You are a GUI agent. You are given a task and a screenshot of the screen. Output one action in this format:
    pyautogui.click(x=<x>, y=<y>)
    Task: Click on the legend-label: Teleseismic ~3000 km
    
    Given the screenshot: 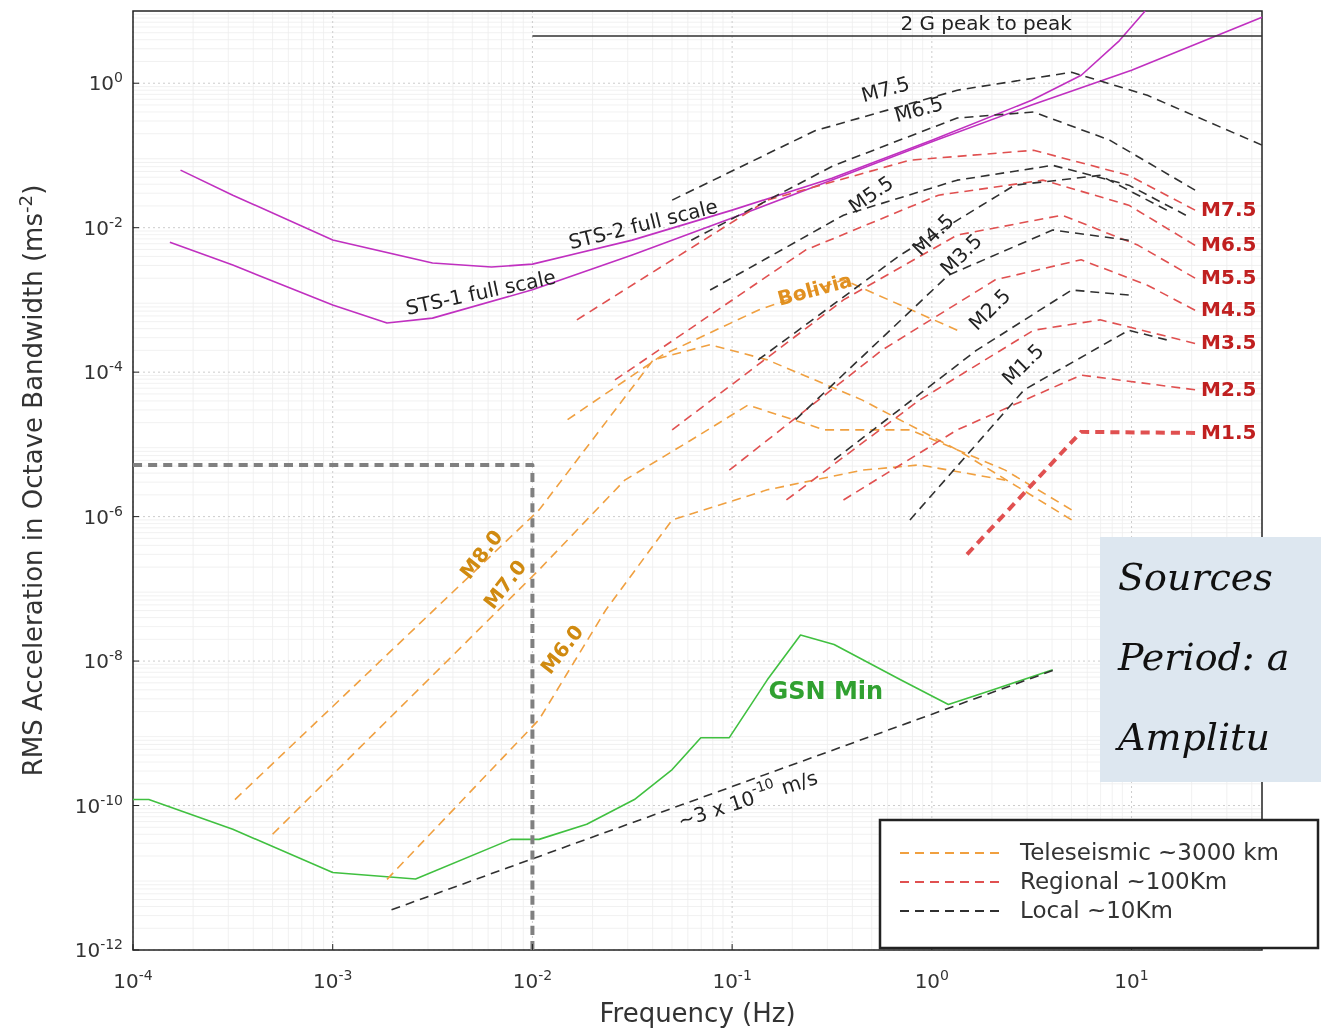 What is the action you would take?
    pyautogui.click(x=1149, y=852)
    